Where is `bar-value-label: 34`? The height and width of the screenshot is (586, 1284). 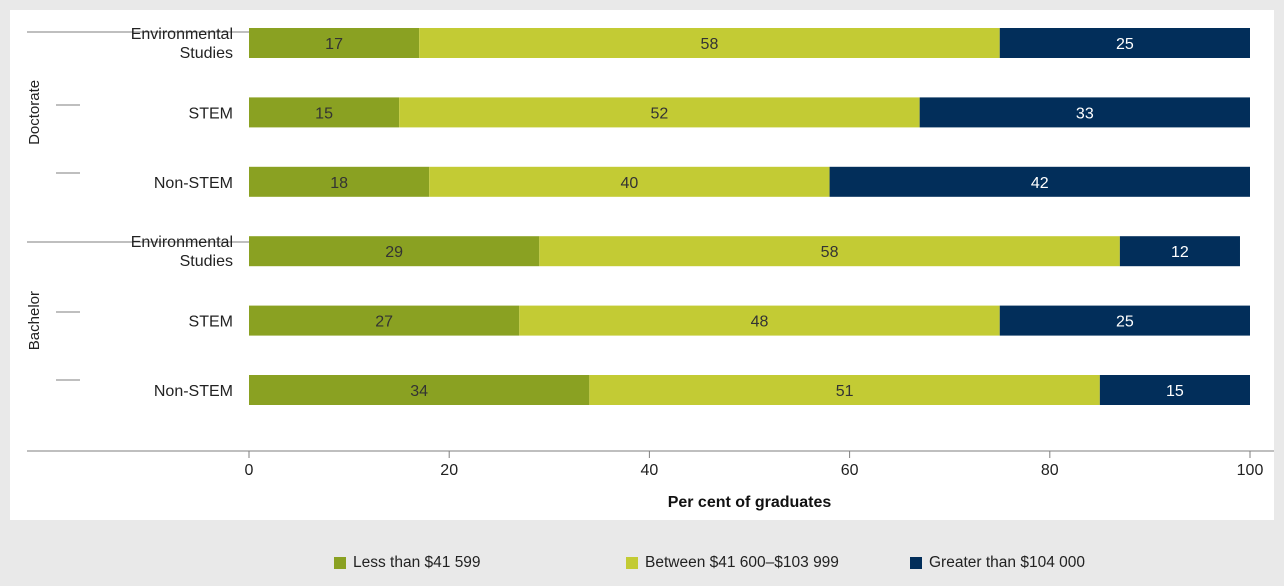 bar-value-label: 34 is located at coordinates (419, 391).